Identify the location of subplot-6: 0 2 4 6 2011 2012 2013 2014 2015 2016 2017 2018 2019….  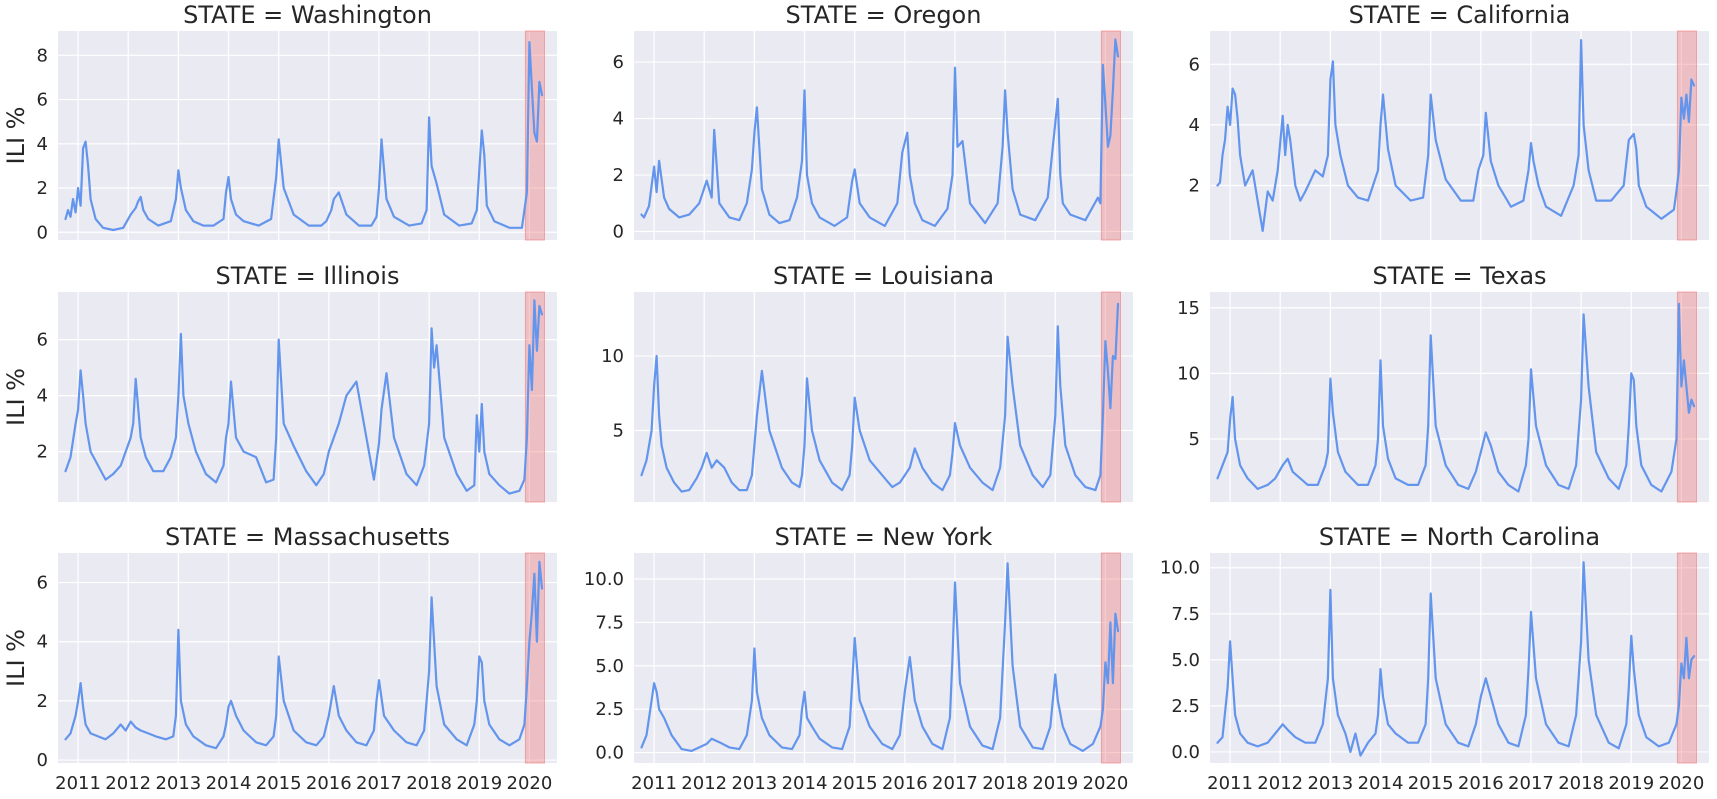
(279, 658).